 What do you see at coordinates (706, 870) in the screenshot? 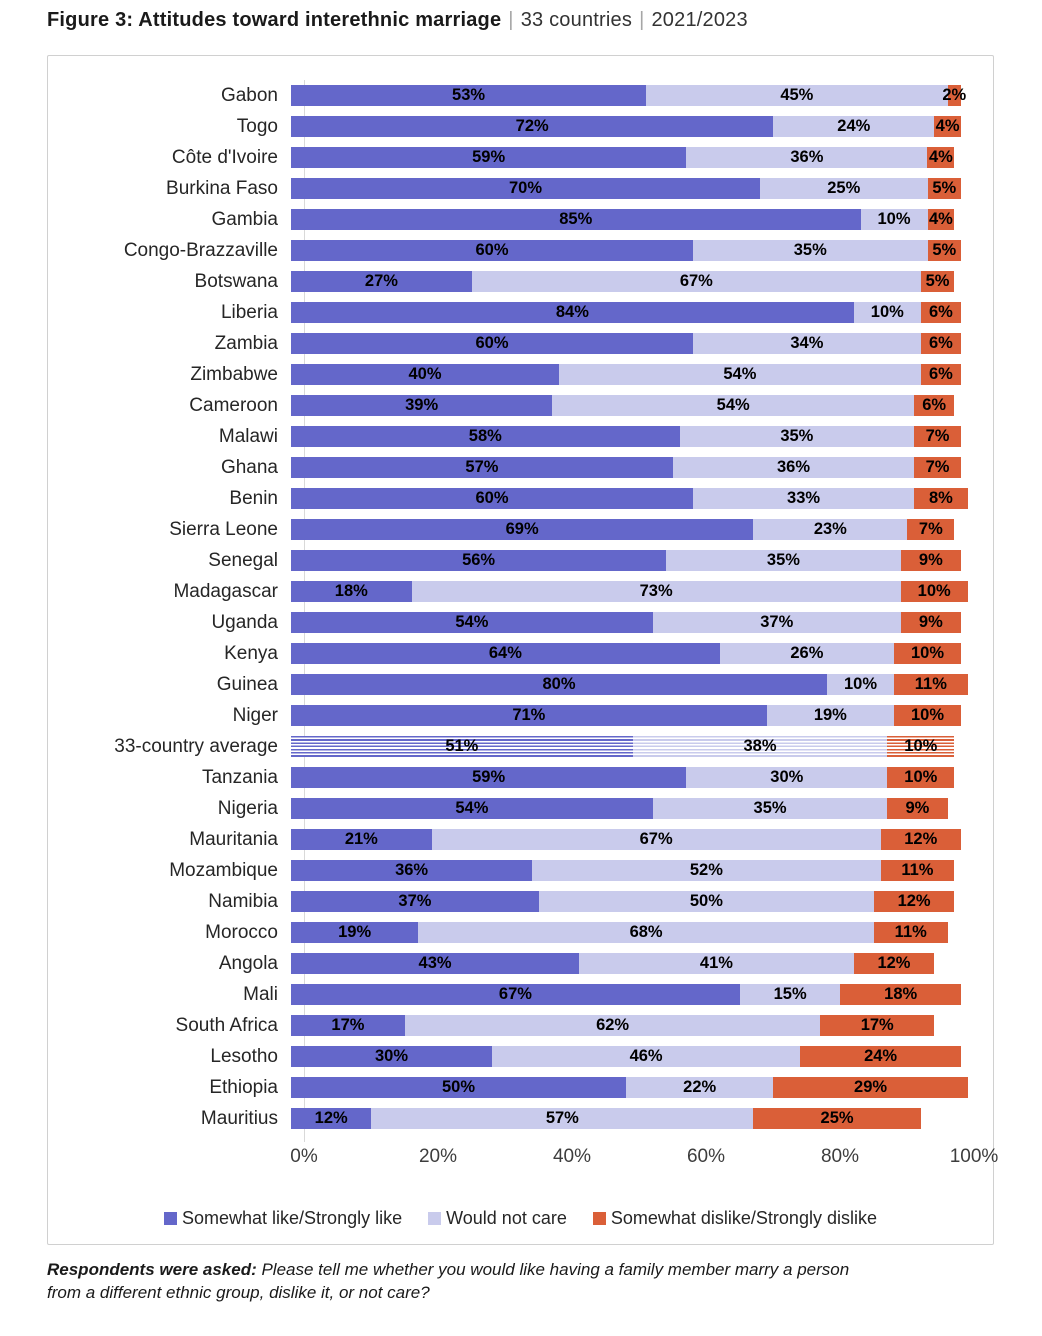
I see `bar-segment-would-not-care: 52%` at bounding box center [706, 870].